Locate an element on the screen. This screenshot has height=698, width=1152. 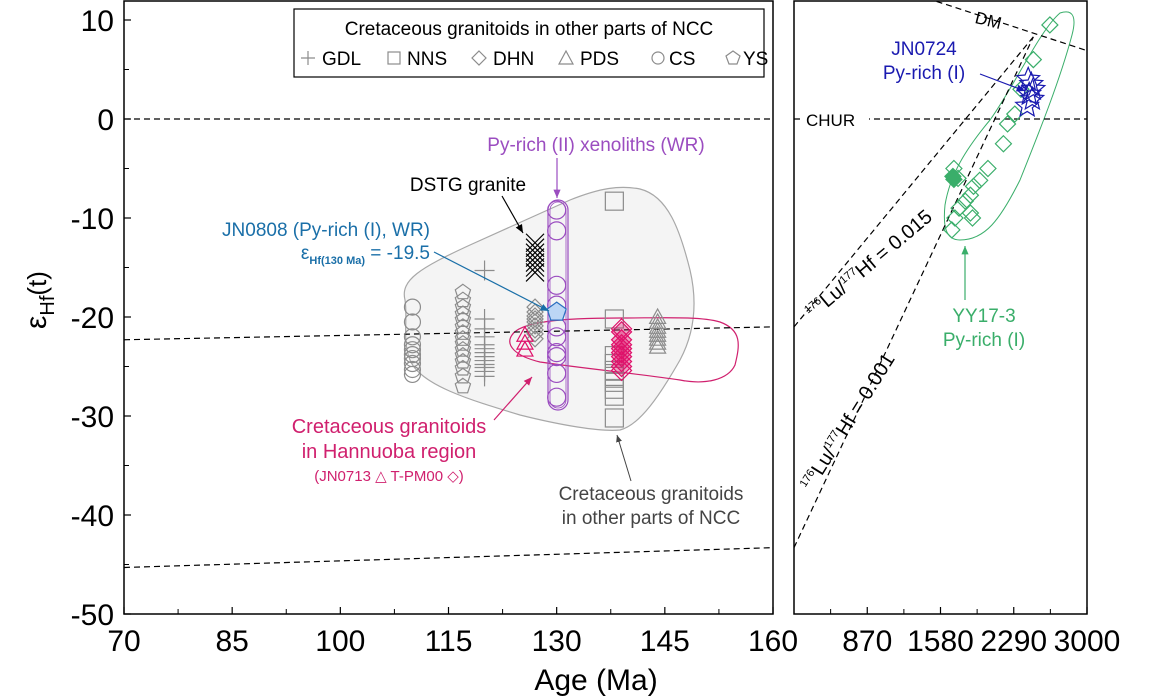
marker-gdl is located at coordinates (484, 270).